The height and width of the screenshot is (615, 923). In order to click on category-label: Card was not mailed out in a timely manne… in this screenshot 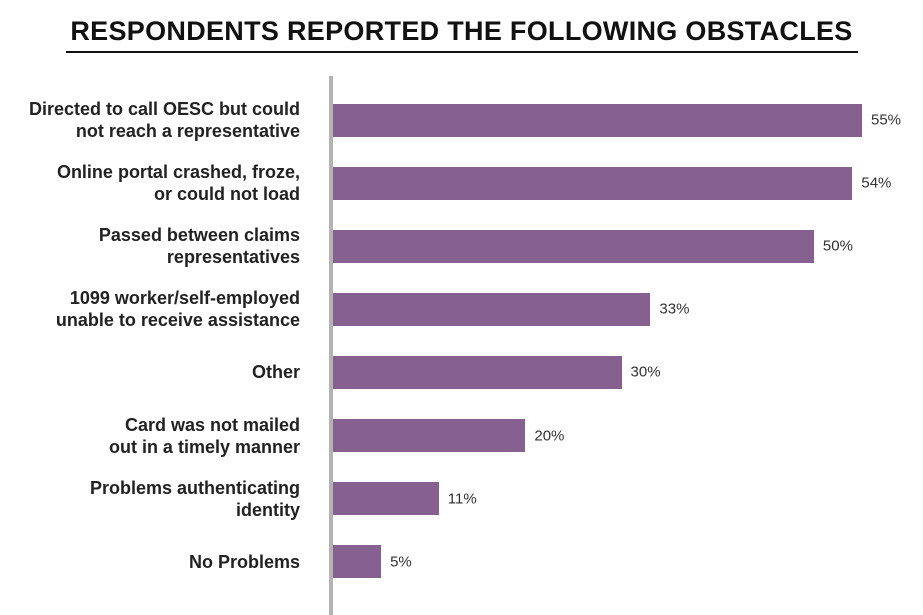, I will do `click(204, 435)`.